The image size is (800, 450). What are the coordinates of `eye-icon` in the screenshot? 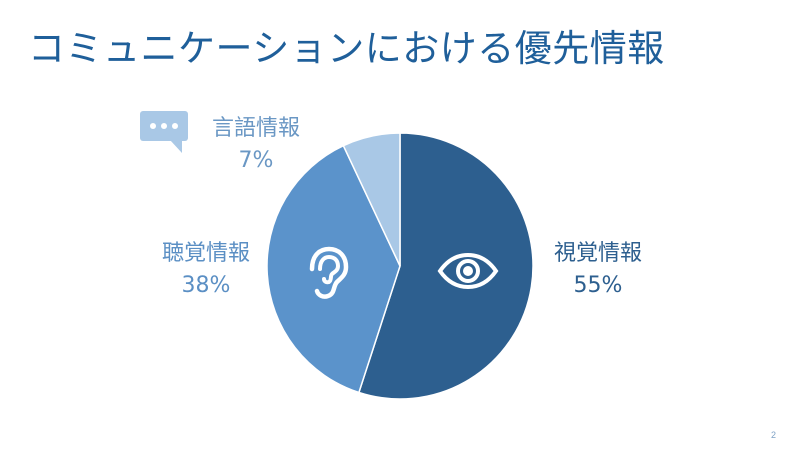 It's located at (468, 271).